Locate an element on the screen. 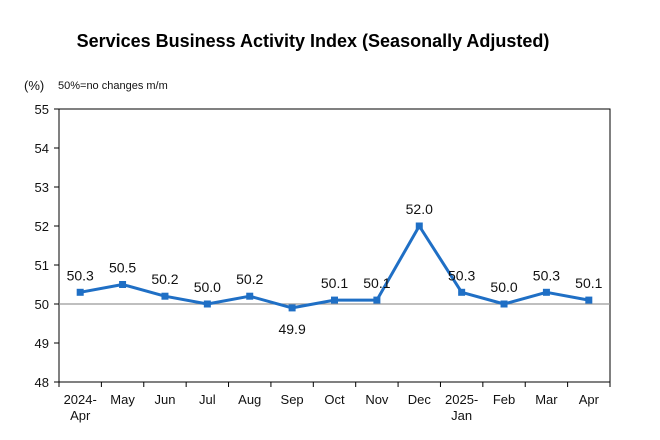  x-tick-label: 2024-Apr is located at coordinates (80, 407).